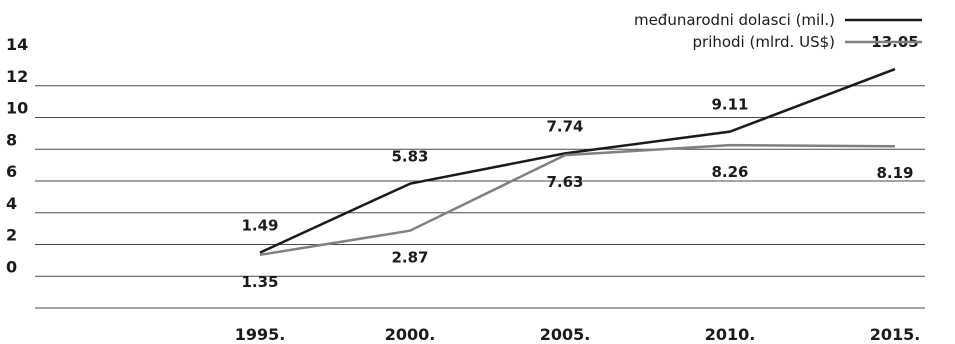 The width and height of the screenshot is (955, 344). Describe the element at coordinates (734, 20) in the screenshot. I see `legend-label: međunarodni dolasci (mil.)` at that location.